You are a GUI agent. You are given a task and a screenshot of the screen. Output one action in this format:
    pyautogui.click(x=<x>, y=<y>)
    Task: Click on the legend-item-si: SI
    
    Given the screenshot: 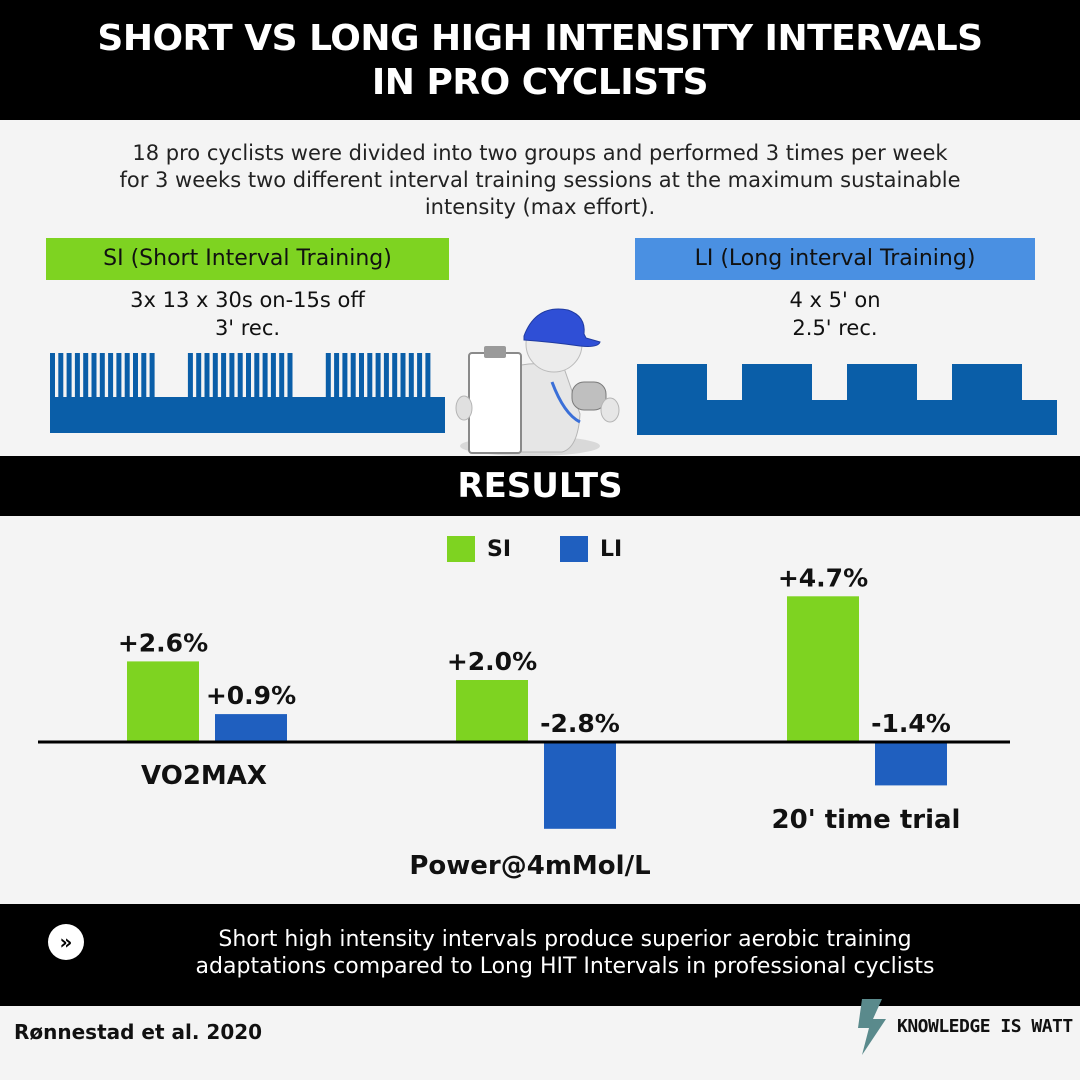 What is the action you would take?
    pyautogui.click(x=479, y=549)
    